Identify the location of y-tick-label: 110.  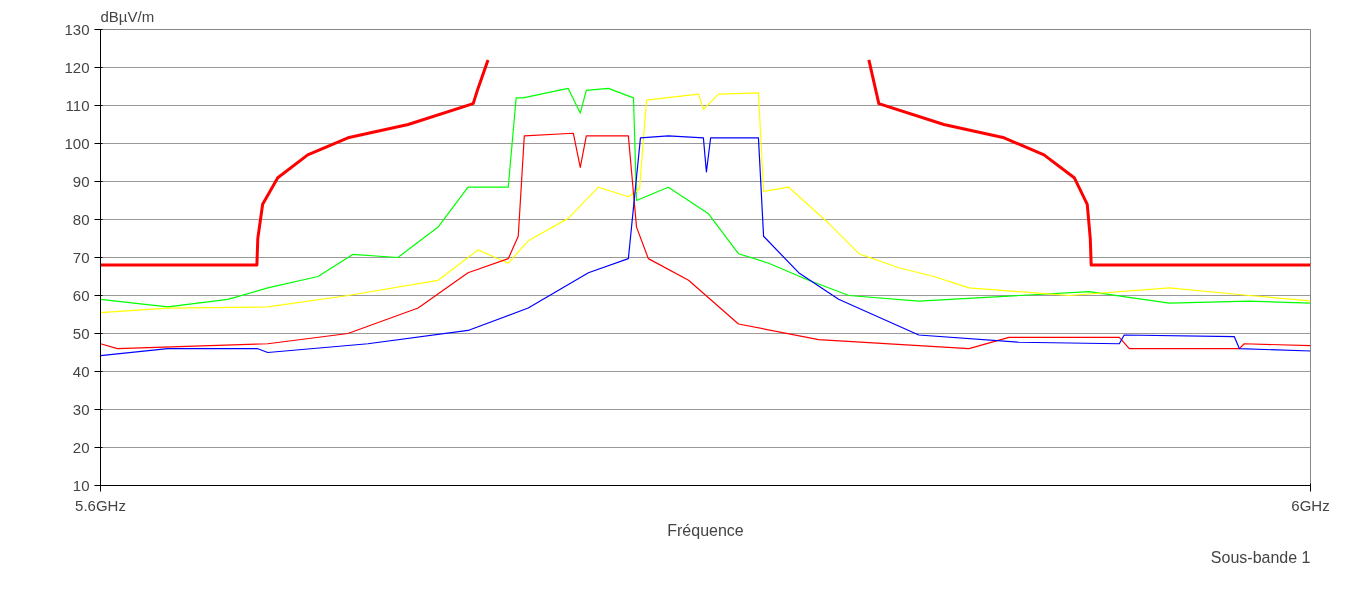
(77, 105).